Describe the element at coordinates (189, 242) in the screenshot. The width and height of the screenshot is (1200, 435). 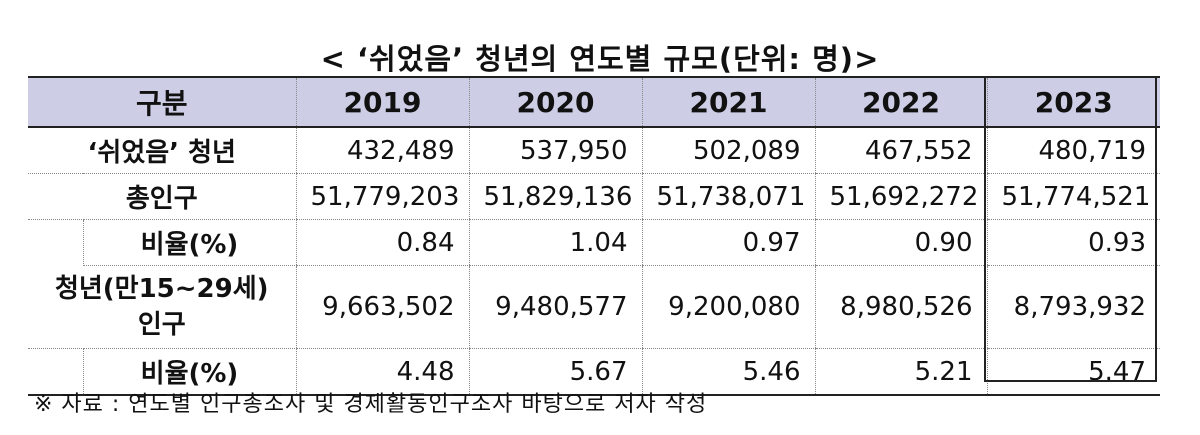
I see `row-label-ratio-total: 비율(%)` at that location.